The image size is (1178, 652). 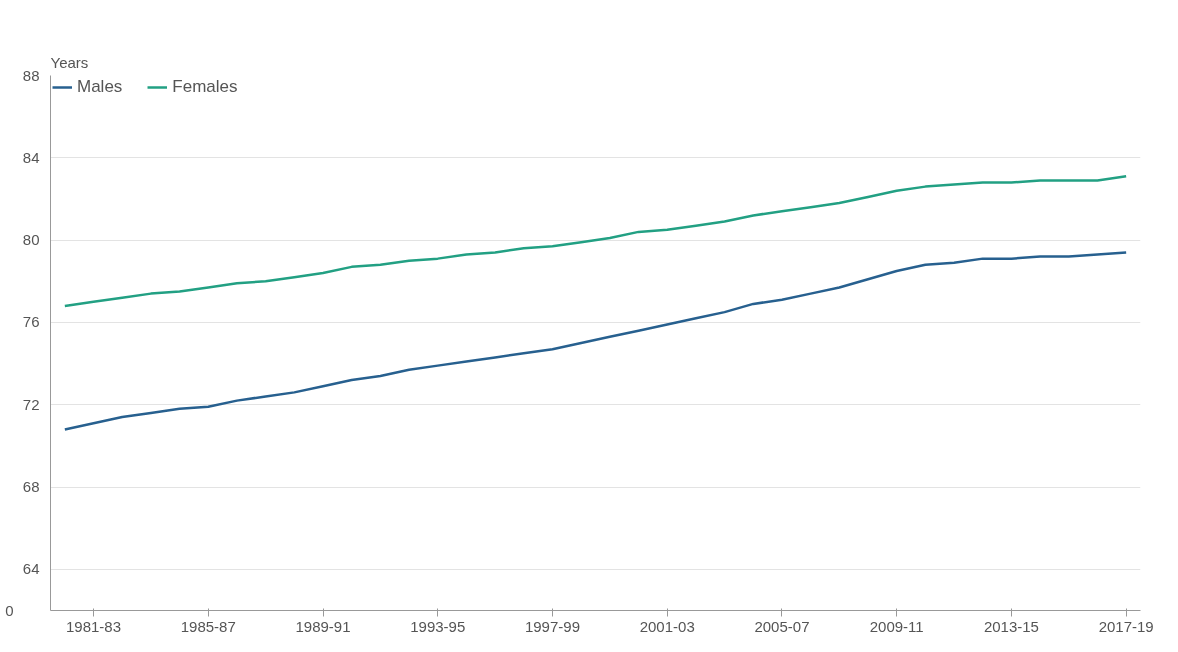 What do you see at coordinates (552, 626) in the screenshot?
I see `x-tick-label: 1997-99` at bounding box center [552, 626].